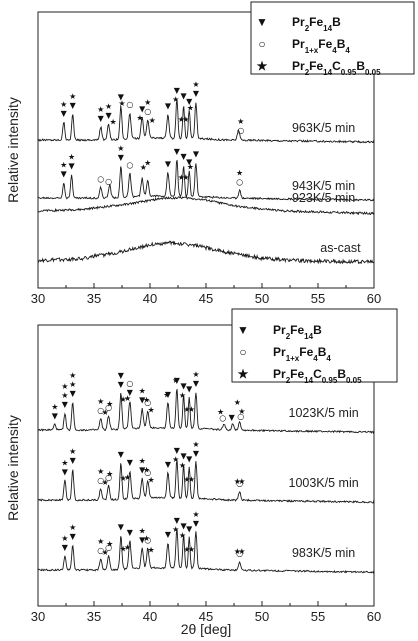  Describe the element at coordinates (314, 345) in the screenshot. I see `bottom-legend-box` at that location.